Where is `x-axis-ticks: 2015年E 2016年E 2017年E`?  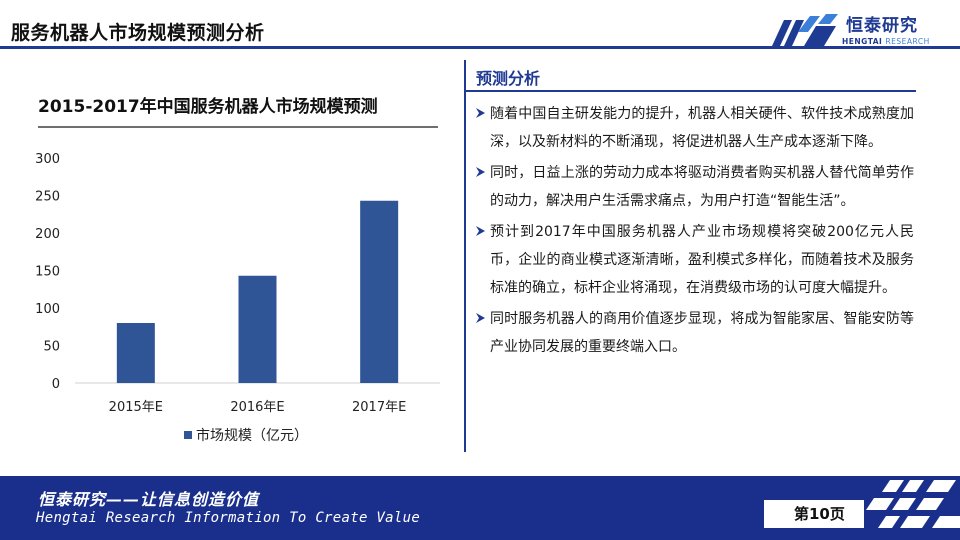
x-axis-ticks: 2015年E 2016年E 2017年E is located at coordinates (258, 407).